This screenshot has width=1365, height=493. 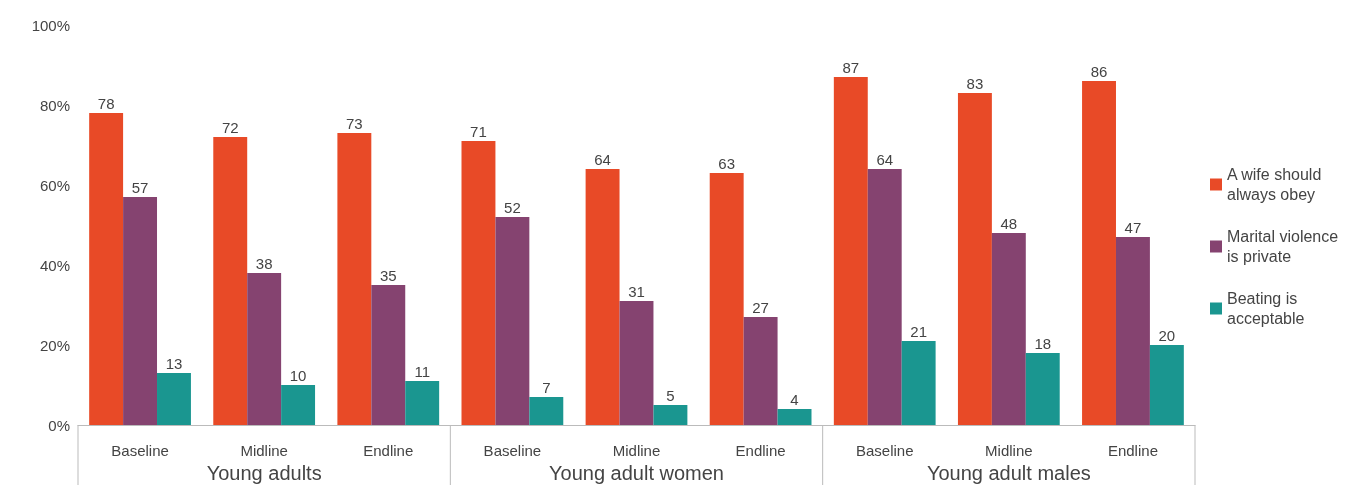 I want to click on data-label: 13, so click(x=174, y=363).